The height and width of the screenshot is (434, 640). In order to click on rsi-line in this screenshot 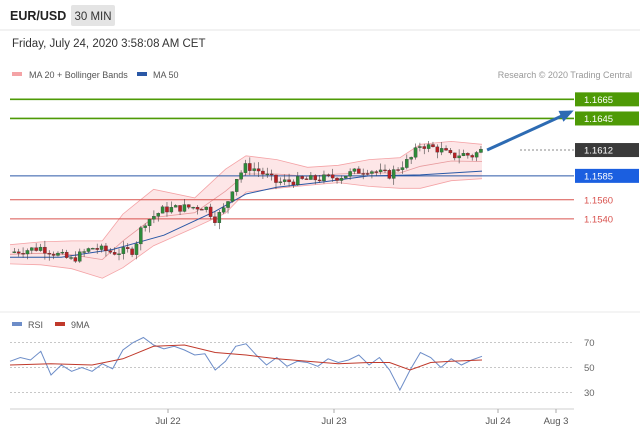, I will do `click(246, 364)`.